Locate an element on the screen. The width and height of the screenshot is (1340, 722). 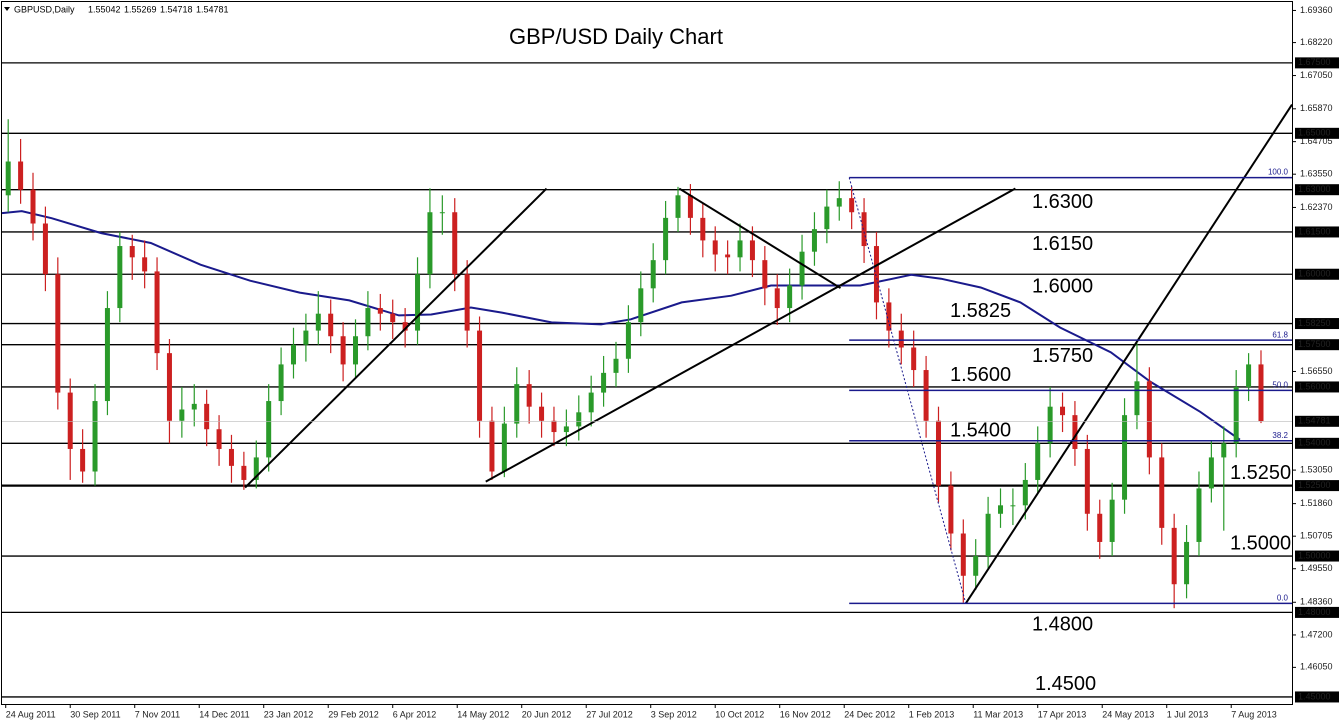
y-tick-label: 1.69360 is located at coordinates (1316, 10).